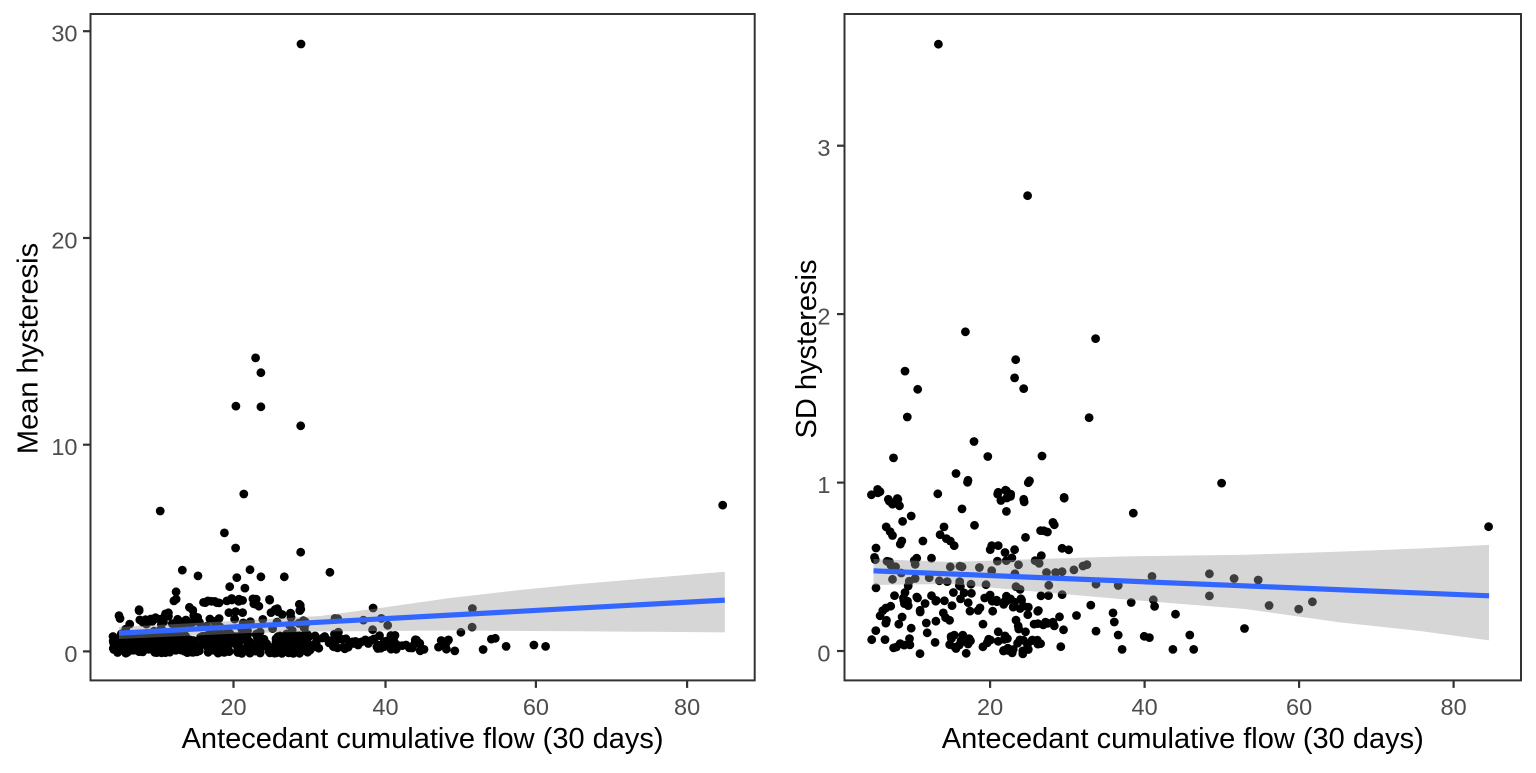 This screenshot has width=1536, height=773. Describe the element at coordinates (807, 349) in the screenshot. I see `svg-text: SD hysteresis` at that location.